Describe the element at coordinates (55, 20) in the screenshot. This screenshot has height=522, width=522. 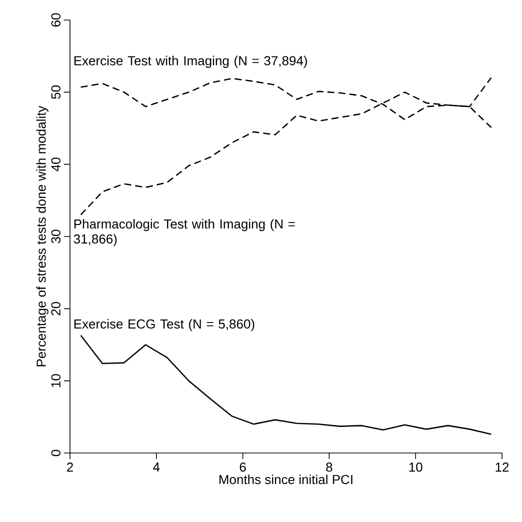
I see `y-tick-label: 60` at that location.